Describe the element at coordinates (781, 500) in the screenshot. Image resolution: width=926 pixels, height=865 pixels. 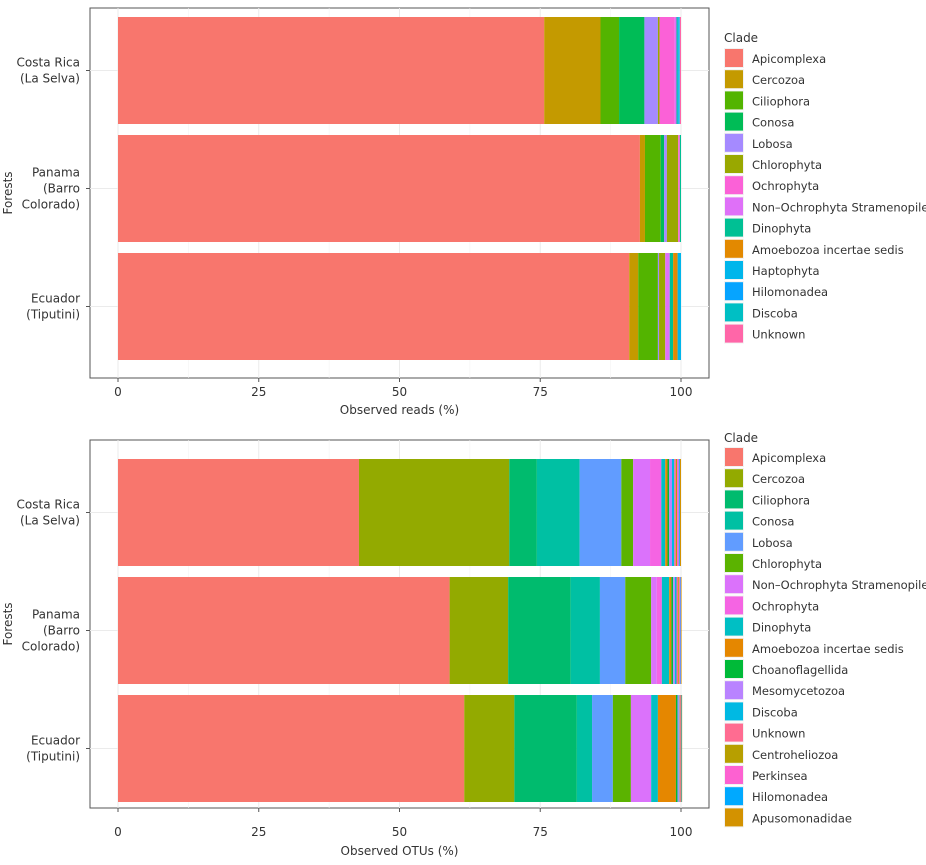
I see `legend-label: Ciliophora` at that location.